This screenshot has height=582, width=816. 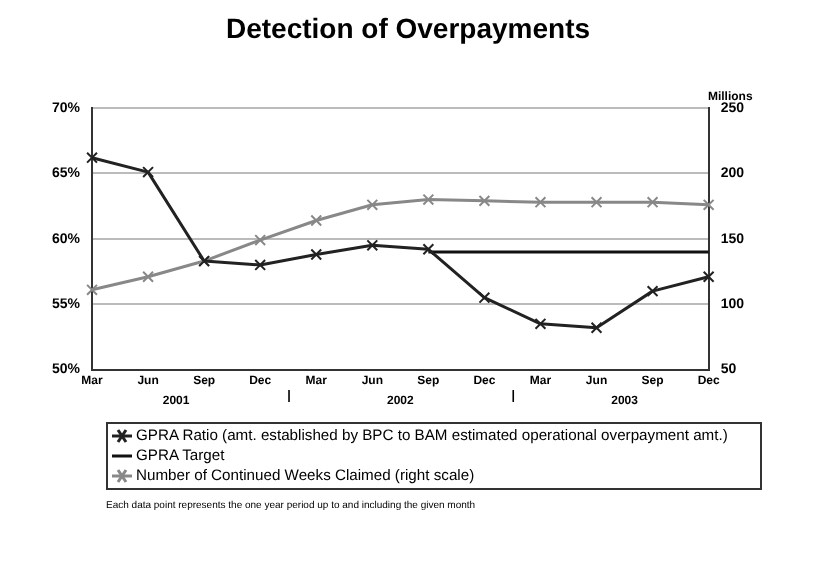 What do you see at coordinates (408, 28) in the screenshot?
I see `chart-title: Detection of Overpayments` at bounding box center [408, 28].